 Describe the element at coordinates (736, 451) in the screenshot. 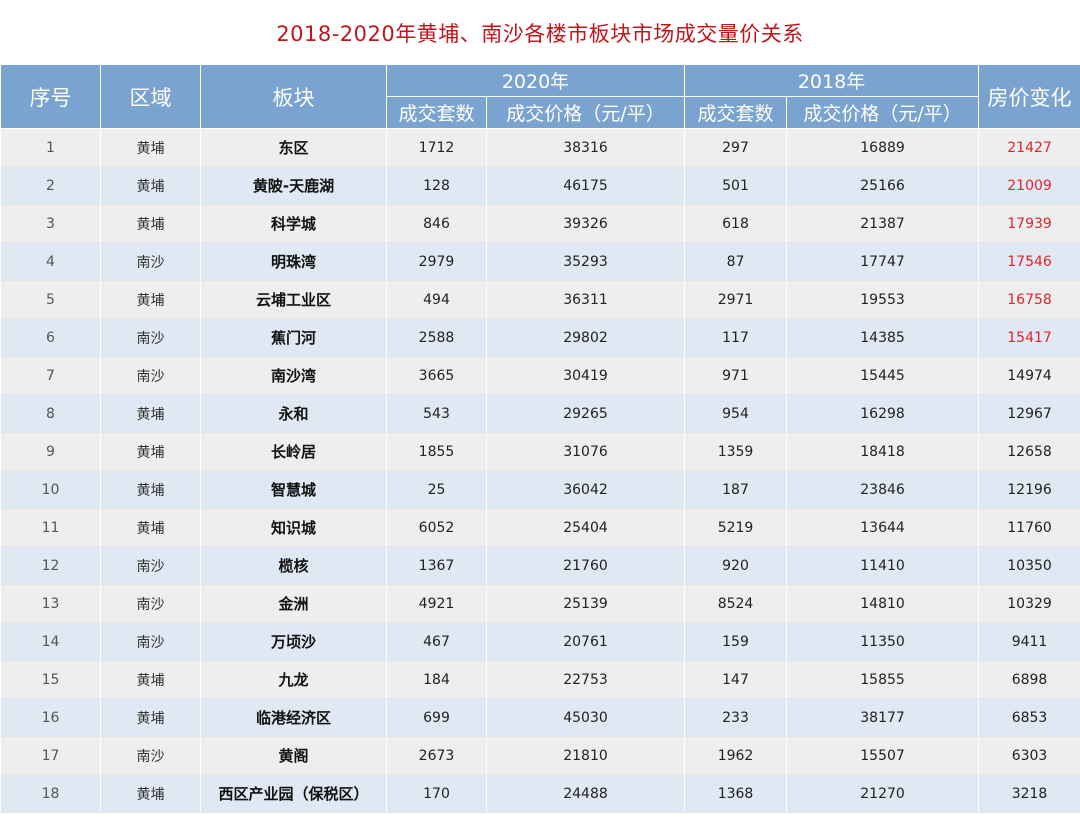

I see `cell-volume-2018: 1359` at that location.